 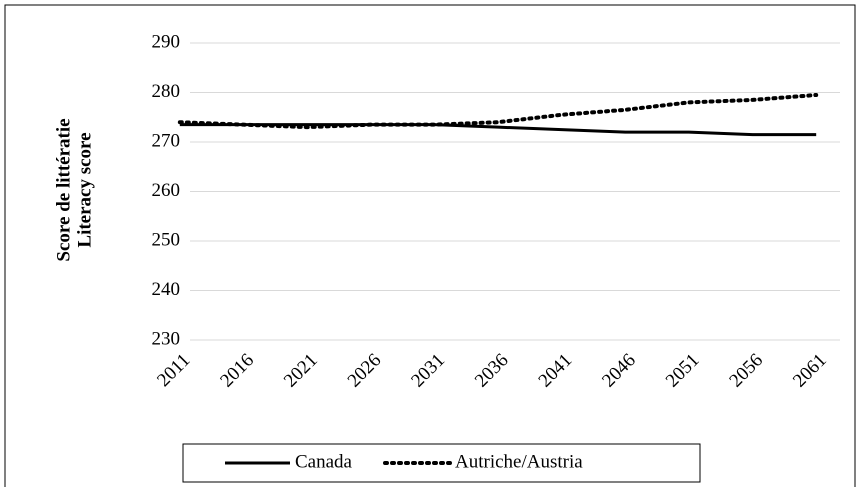 I want to click on legend-label: Autriche/Austria, so click(x=519, y=461).